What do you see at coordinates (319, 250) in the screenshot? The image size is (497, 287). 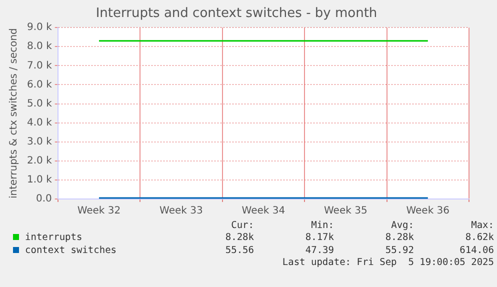 I see `text: 47.39` at bounding box center [319, 250].